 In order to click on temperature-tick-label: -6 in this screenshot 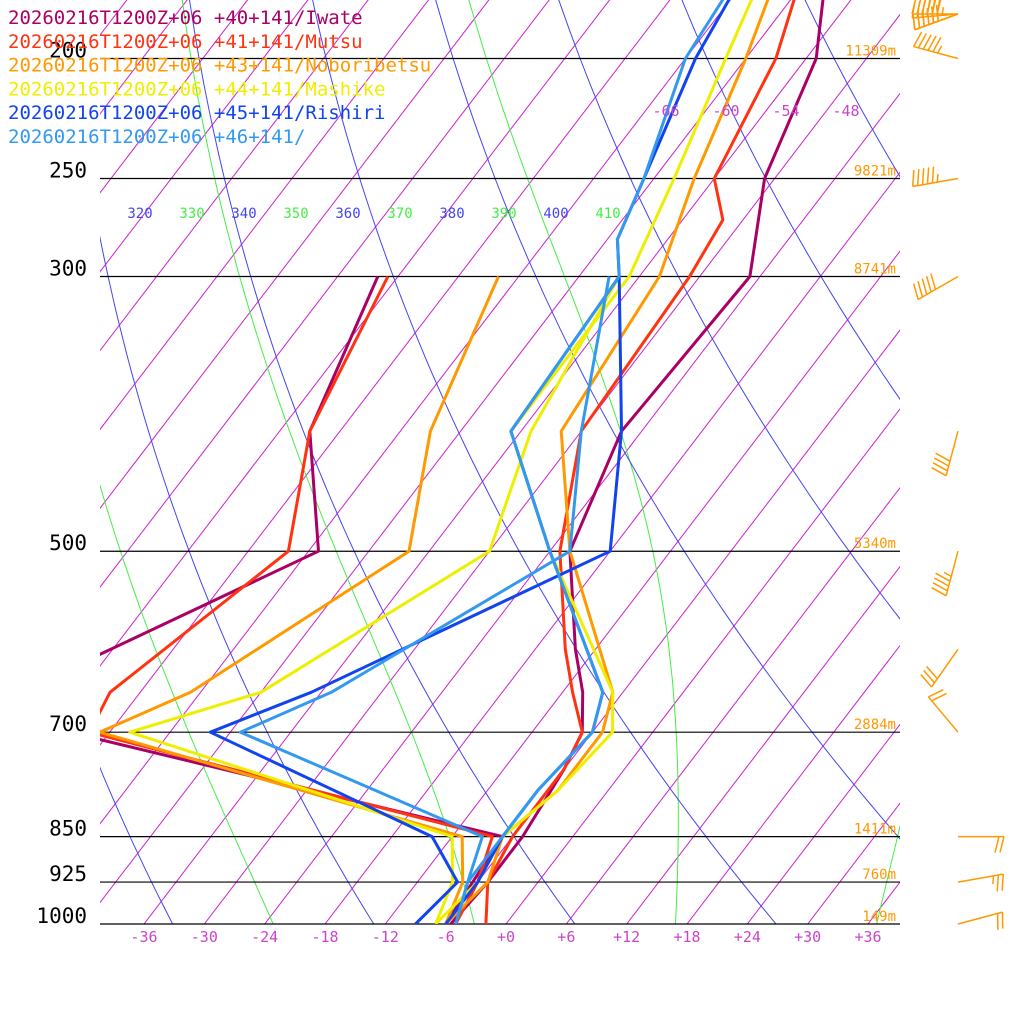, I will do `click(446, 937)`.